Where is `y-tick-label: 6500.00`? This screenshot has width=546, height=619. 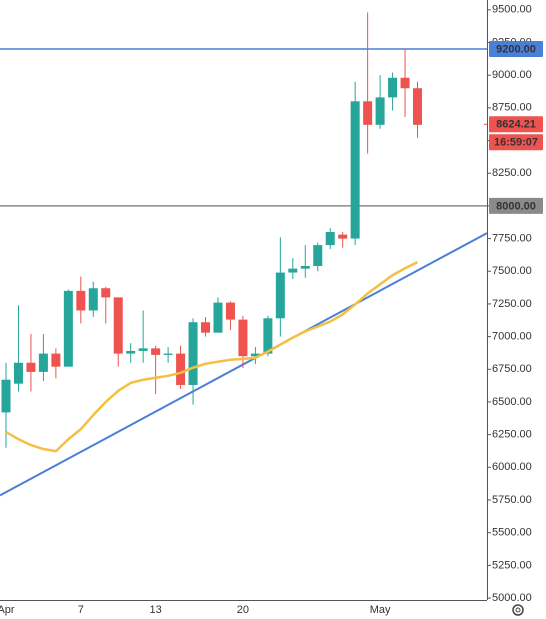
y-tick-label: 6500.00 is located at coordinates (512, 402).